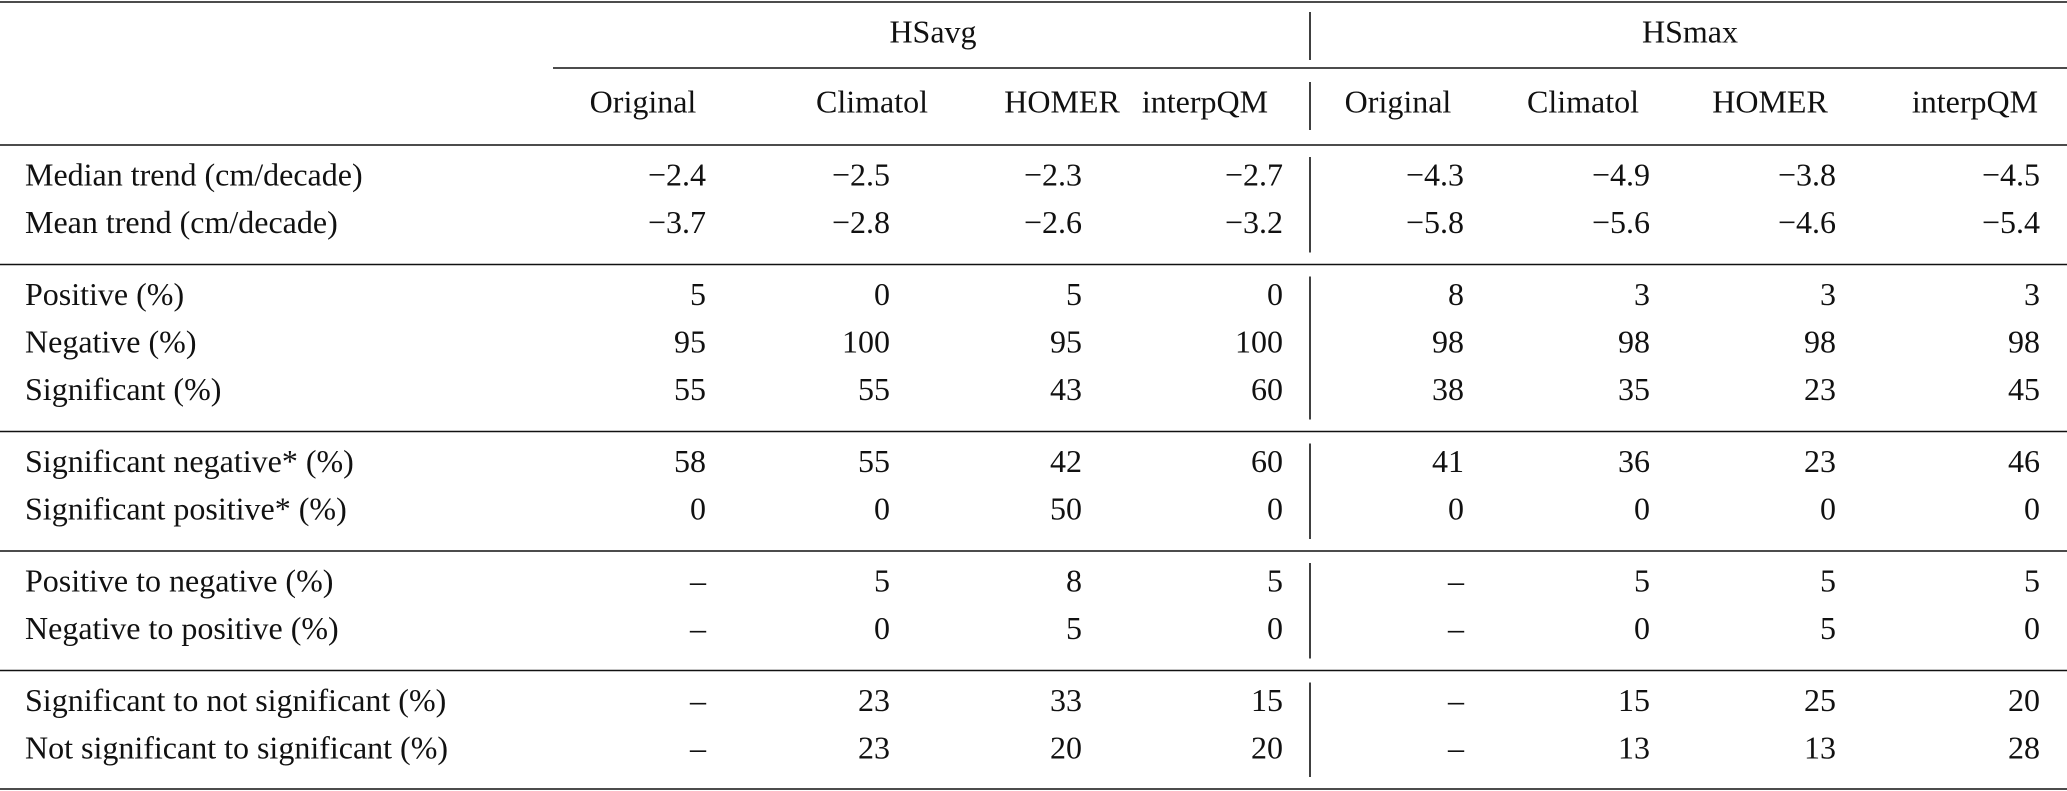 The width and height of the screenshot is (2067, 791). I want to click on cell: 43, so click(1066, 389).